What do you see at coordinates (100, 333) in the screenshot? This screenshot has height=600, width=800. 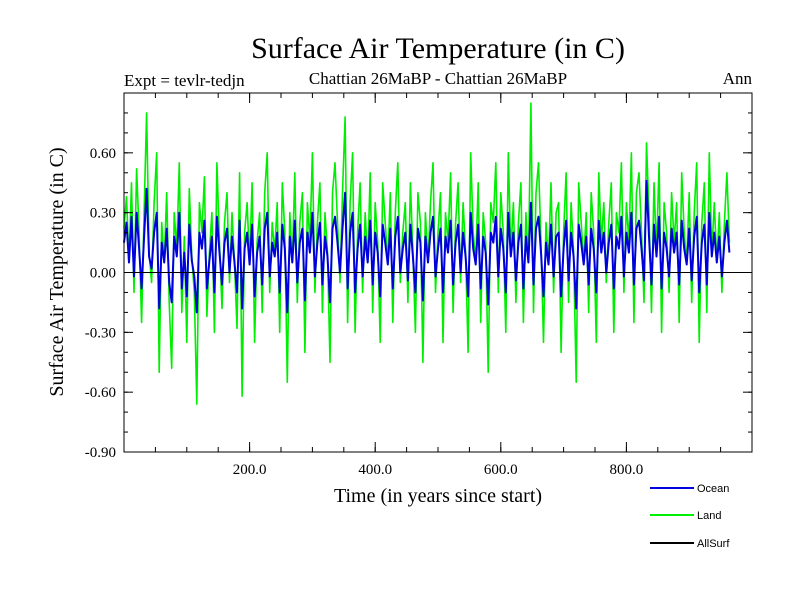 I see `y-tick-label: -0.30` at bounding box center [100, 333].